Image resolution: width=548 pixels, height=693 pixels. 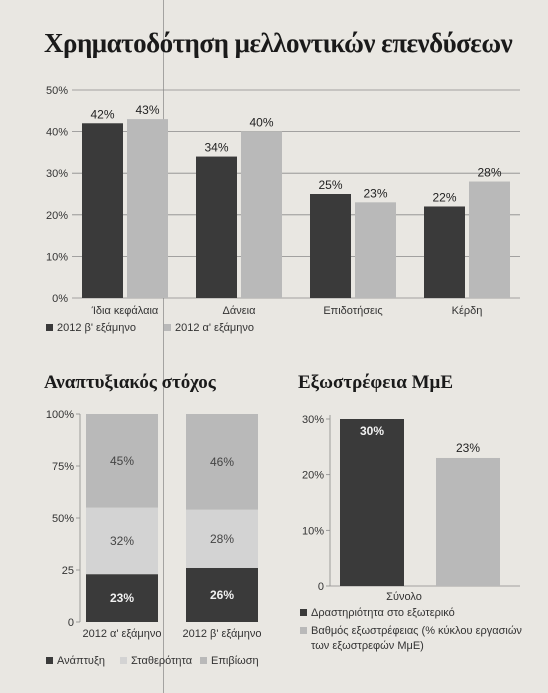 What do you see at coordinates (375, 193) in the screenshot?
I see `chart1-data-label: 23%` at bounding box center [375, 193].